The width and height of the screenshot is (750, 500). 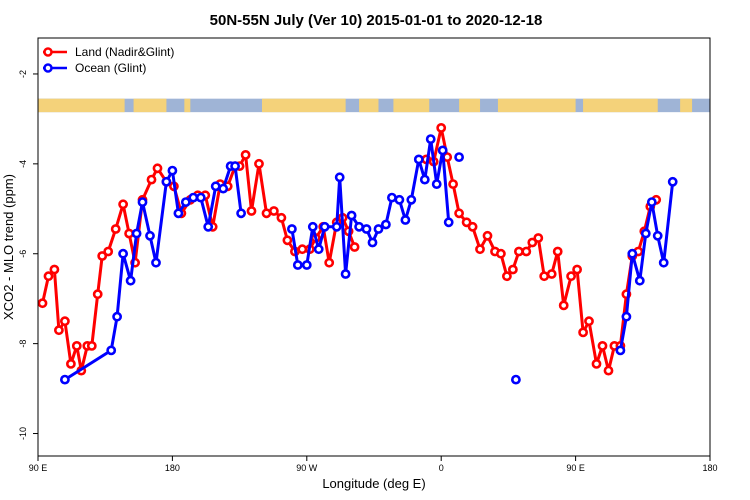 I want to click on x-axis-label: Longitude (deg E), so click(x=373, y=483).